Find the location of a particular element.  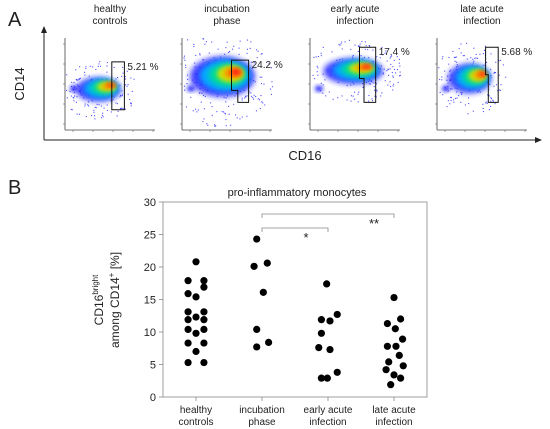

flow-gate is located at coordinates (492, 74).